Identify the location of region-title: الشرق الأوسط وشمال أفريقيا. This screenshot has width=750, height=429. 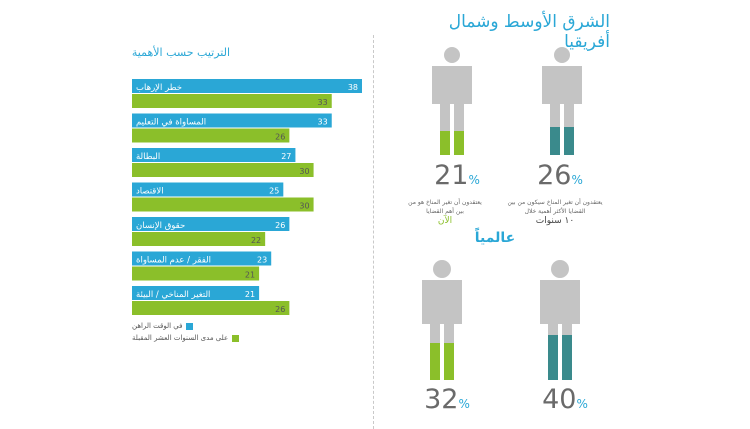
(529, 32).